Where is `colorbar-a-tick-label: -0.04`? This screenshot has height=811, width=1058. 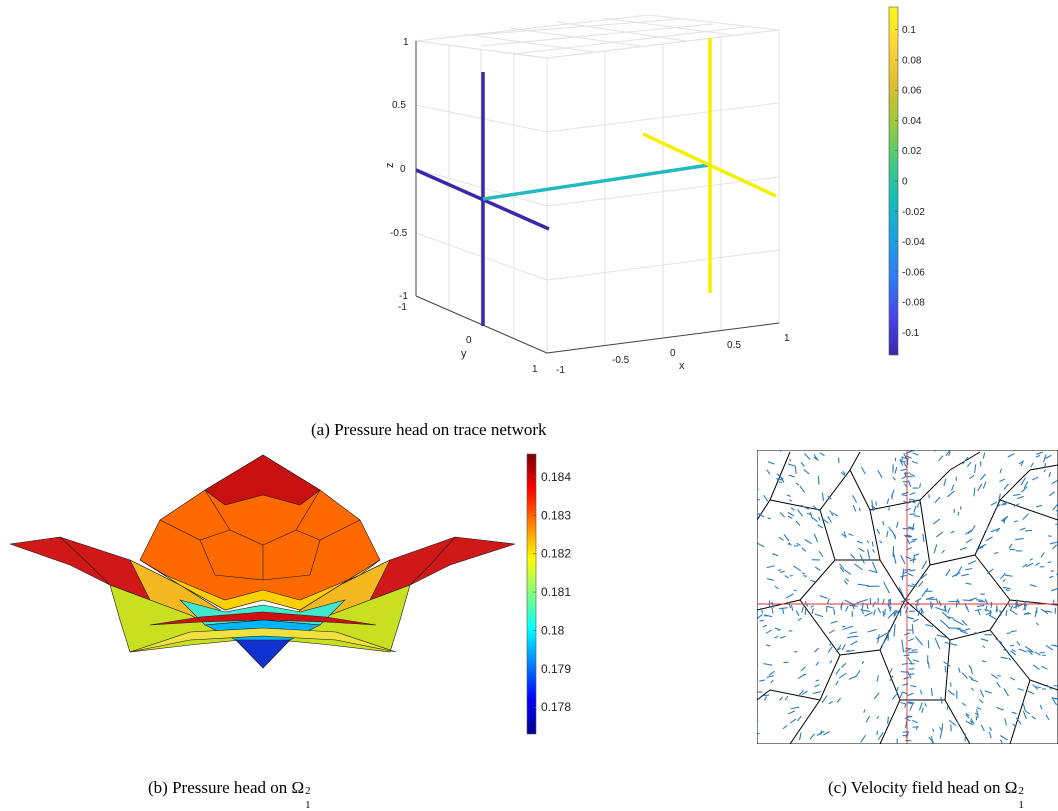 colorbar-a-tick-label: -0.04 is located at coordinates (913, 242).